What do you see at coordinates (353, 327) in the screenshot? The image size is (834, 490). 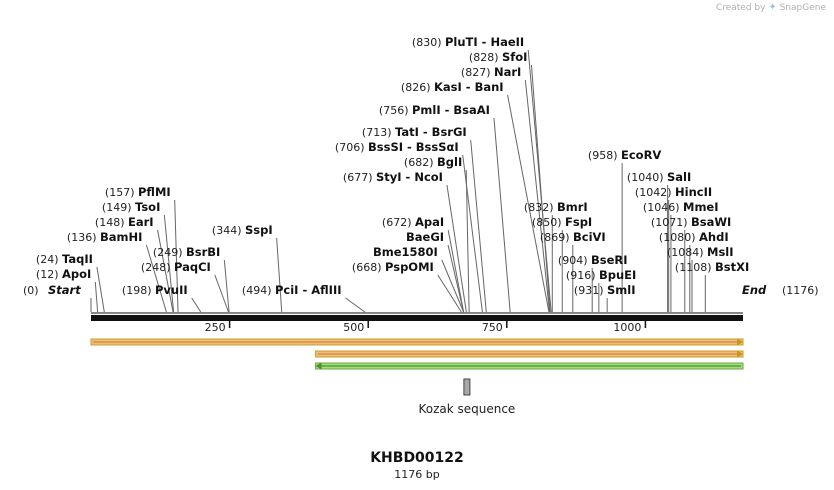 I see `ruler-tick-label: 500` at bounding box center [353, 327].